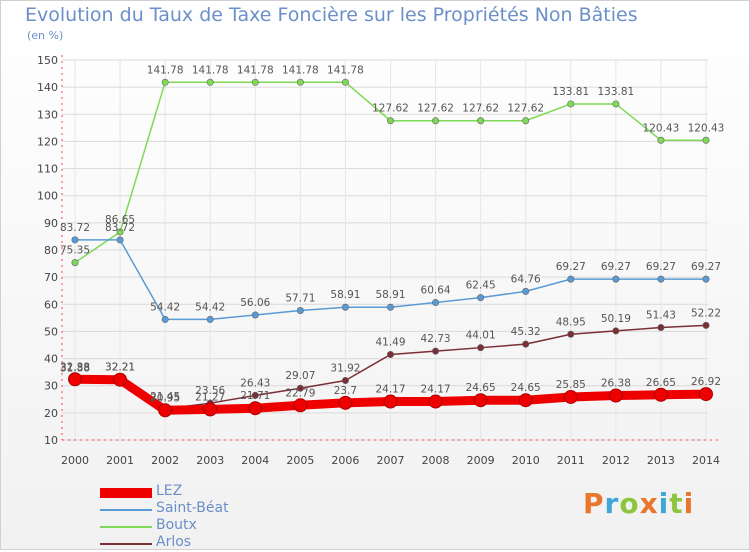 This screenshot has height=552, width=750. Describe the element at coordinates (176, 525) in the screenshot. I see `legend-label-boutx: Boutx` at that location.